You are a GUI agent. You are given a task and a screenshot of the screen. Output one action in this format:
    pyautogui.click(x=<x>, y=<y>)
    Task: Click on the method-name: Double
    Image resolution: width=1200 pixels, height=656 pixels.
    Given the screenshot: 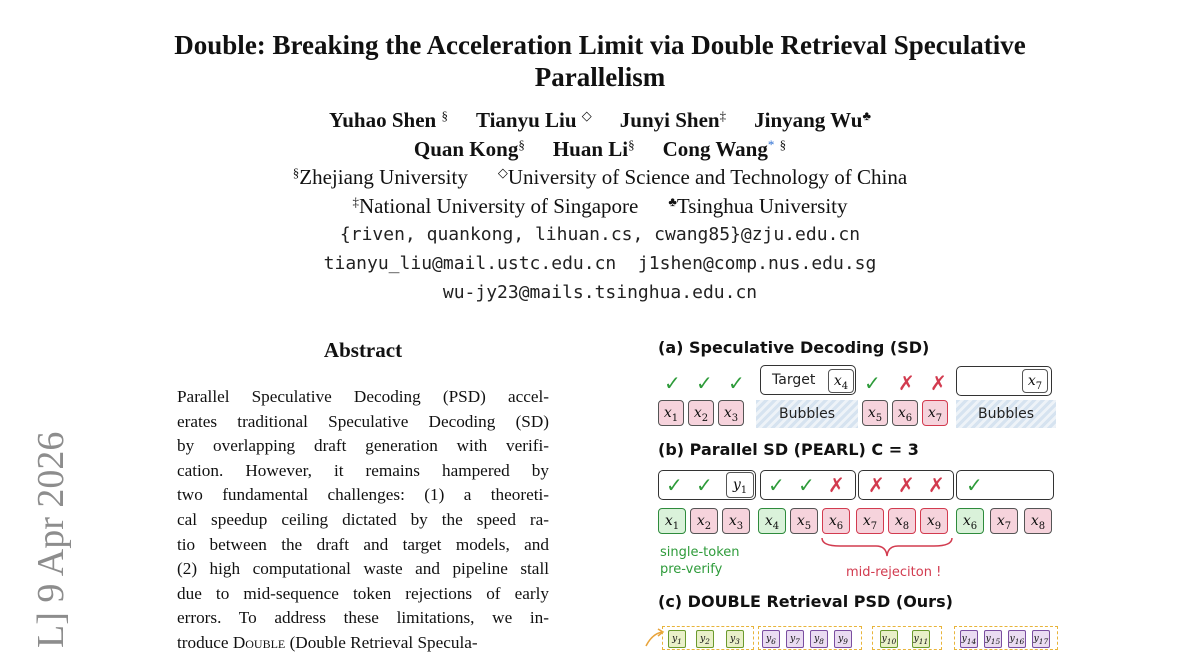 What is the action you would take?
    pyautogui.click(x=259, y=642)
    